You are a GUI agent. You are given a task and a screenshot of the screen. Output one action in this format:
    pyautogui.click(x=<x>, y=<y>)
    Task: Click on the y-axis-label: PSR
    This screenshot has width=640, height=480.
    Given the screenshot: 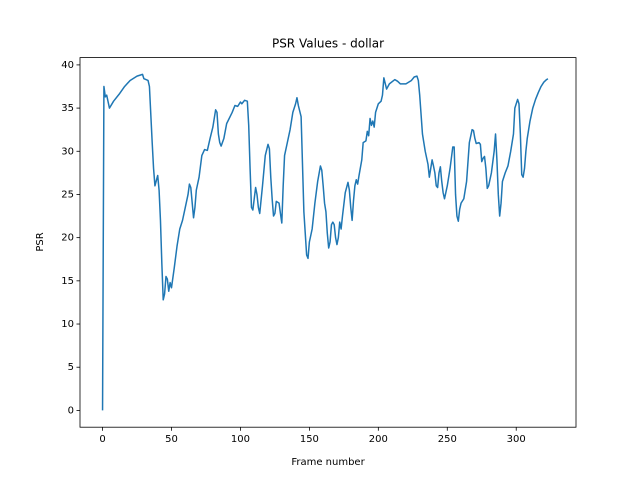 What is the action you would take?
    pyautogui.click(x=40, y=241)
    